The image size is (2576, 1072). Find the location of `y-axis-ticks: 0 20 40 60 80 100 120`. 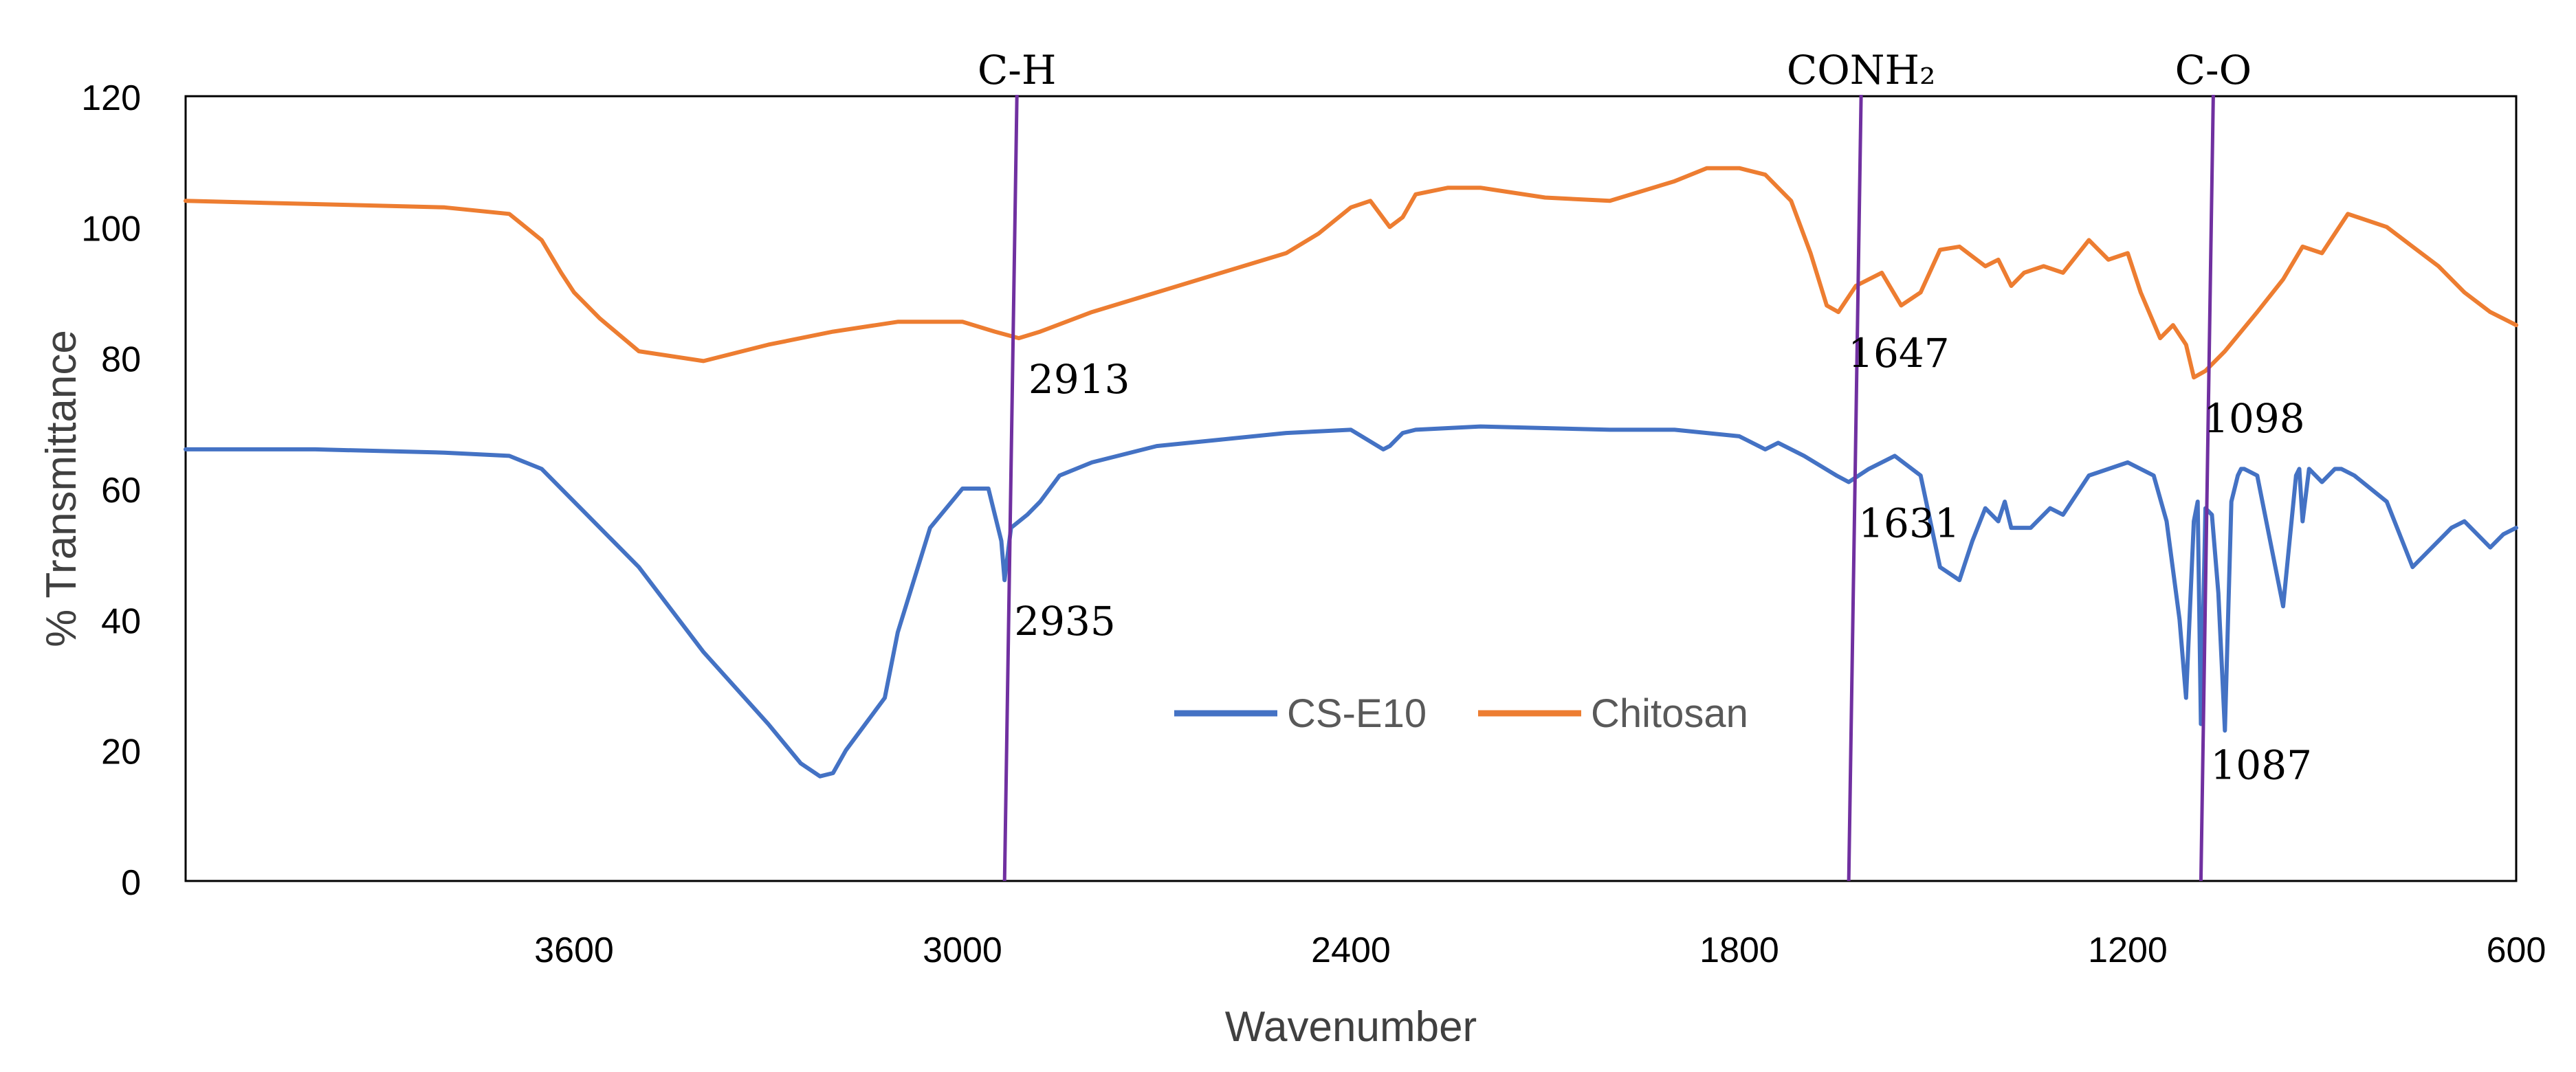

y-axis-ticks: 0 20 40 60 80 100 120 is located at coordinates (111, 490).